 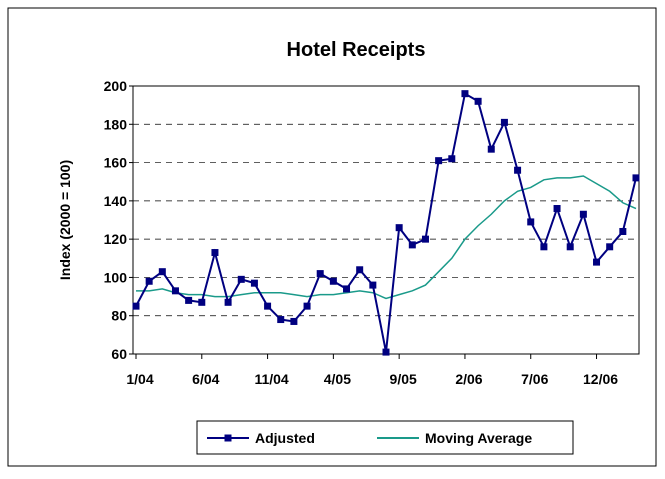 I want to click on y-axis-label: Index (2000 = 100), so click(x=65, y=220).